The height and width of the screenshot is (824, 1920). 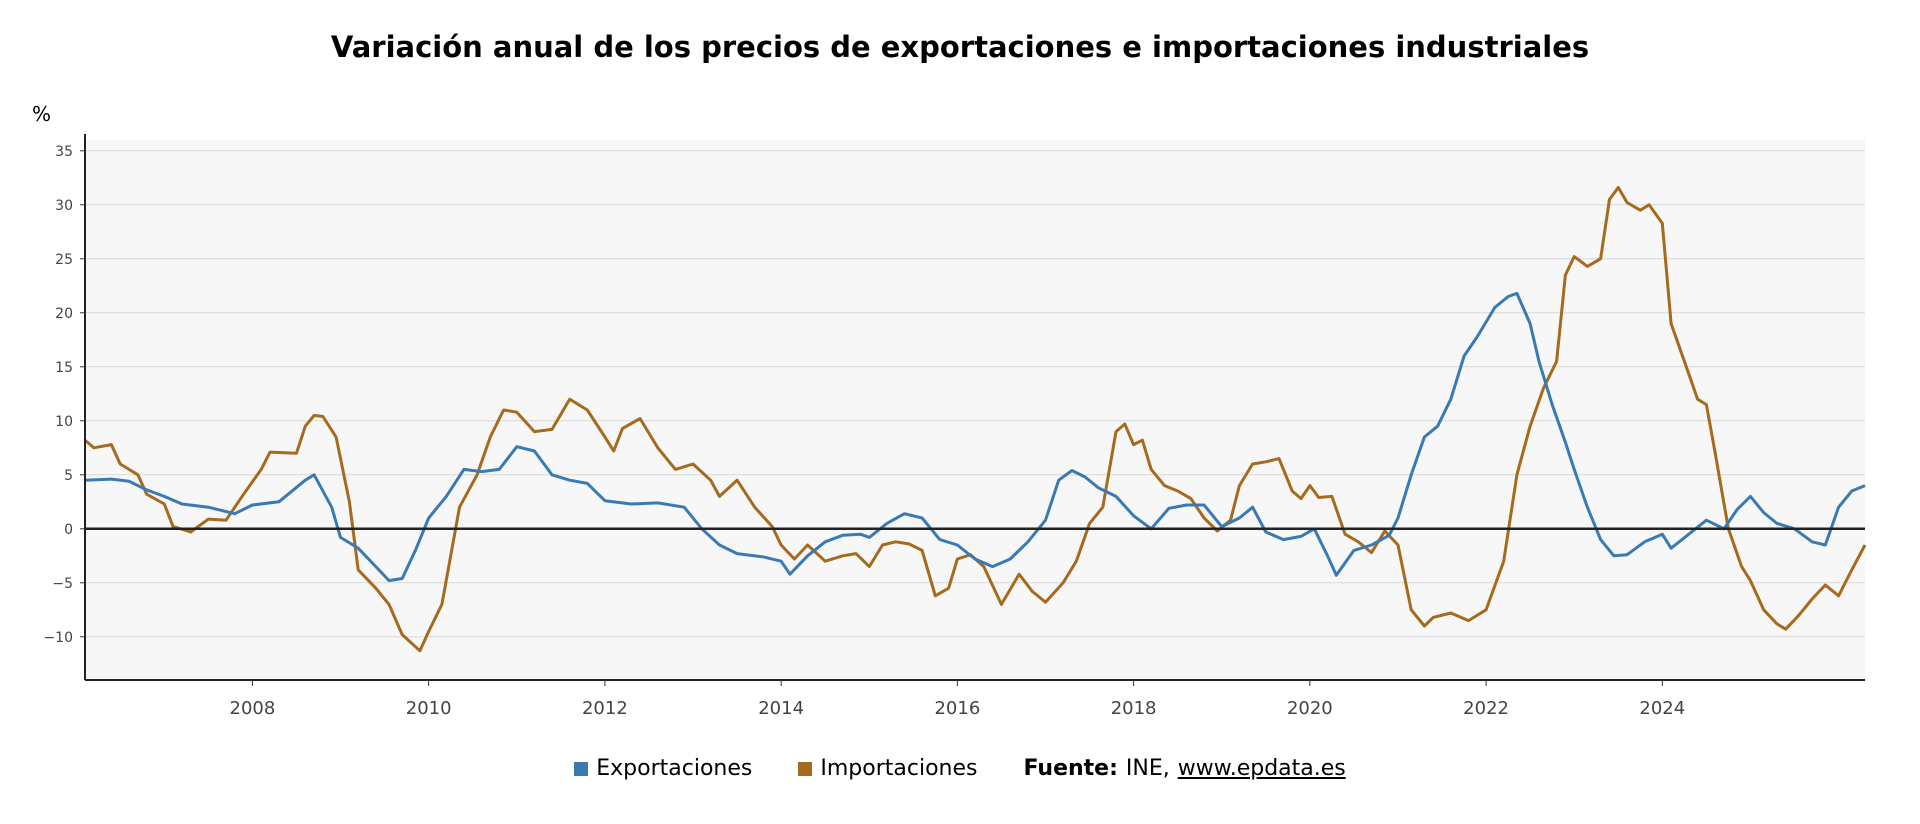 What do you see at coordinates (581, 768) in the screenshot?
I see `legend-swatch-exportaciones` at bounding box center [581, 768].